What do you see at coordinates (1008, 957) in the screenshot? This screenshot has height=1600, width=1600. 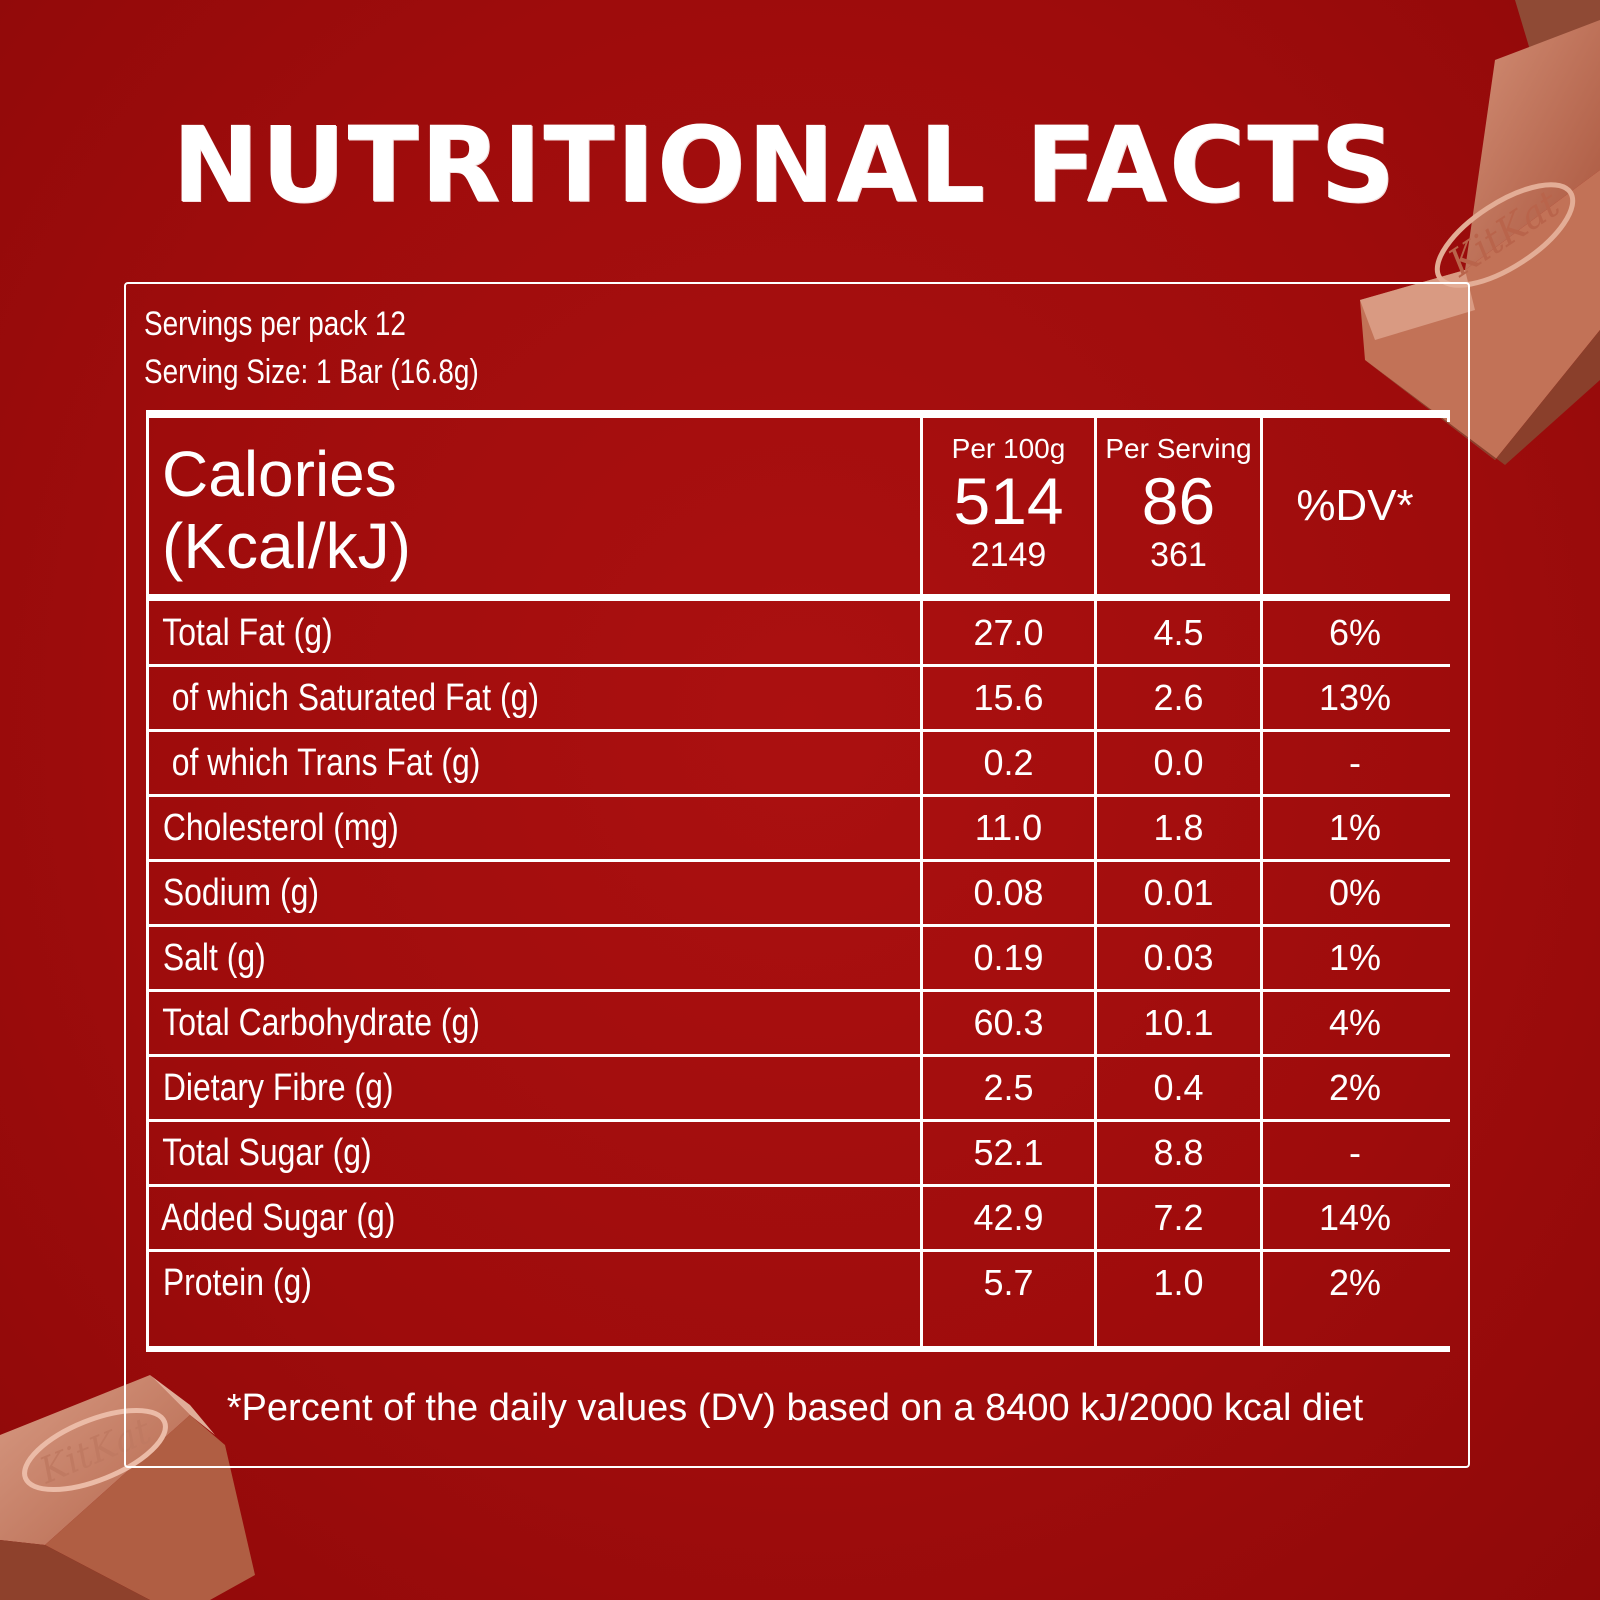 I see `per100g-value: 0.19` at bounding box center [1008, 957].